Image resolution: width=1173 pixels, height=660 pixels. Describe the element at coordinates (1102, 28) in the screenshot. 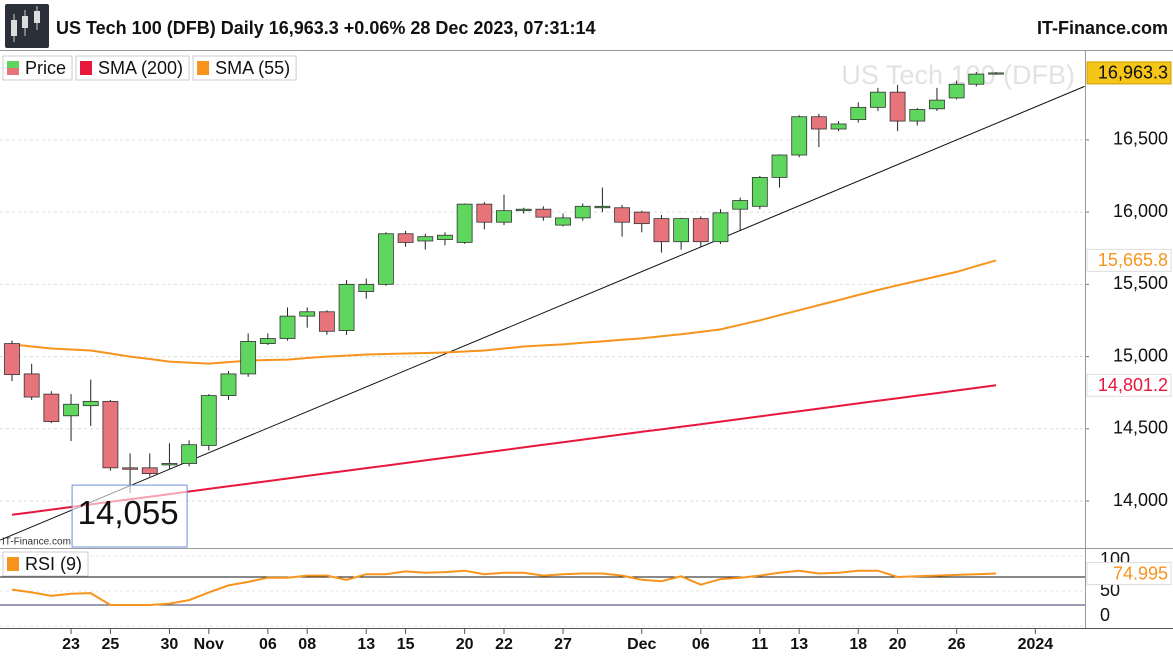

I see `brand: IT-Finance.com` at that location.